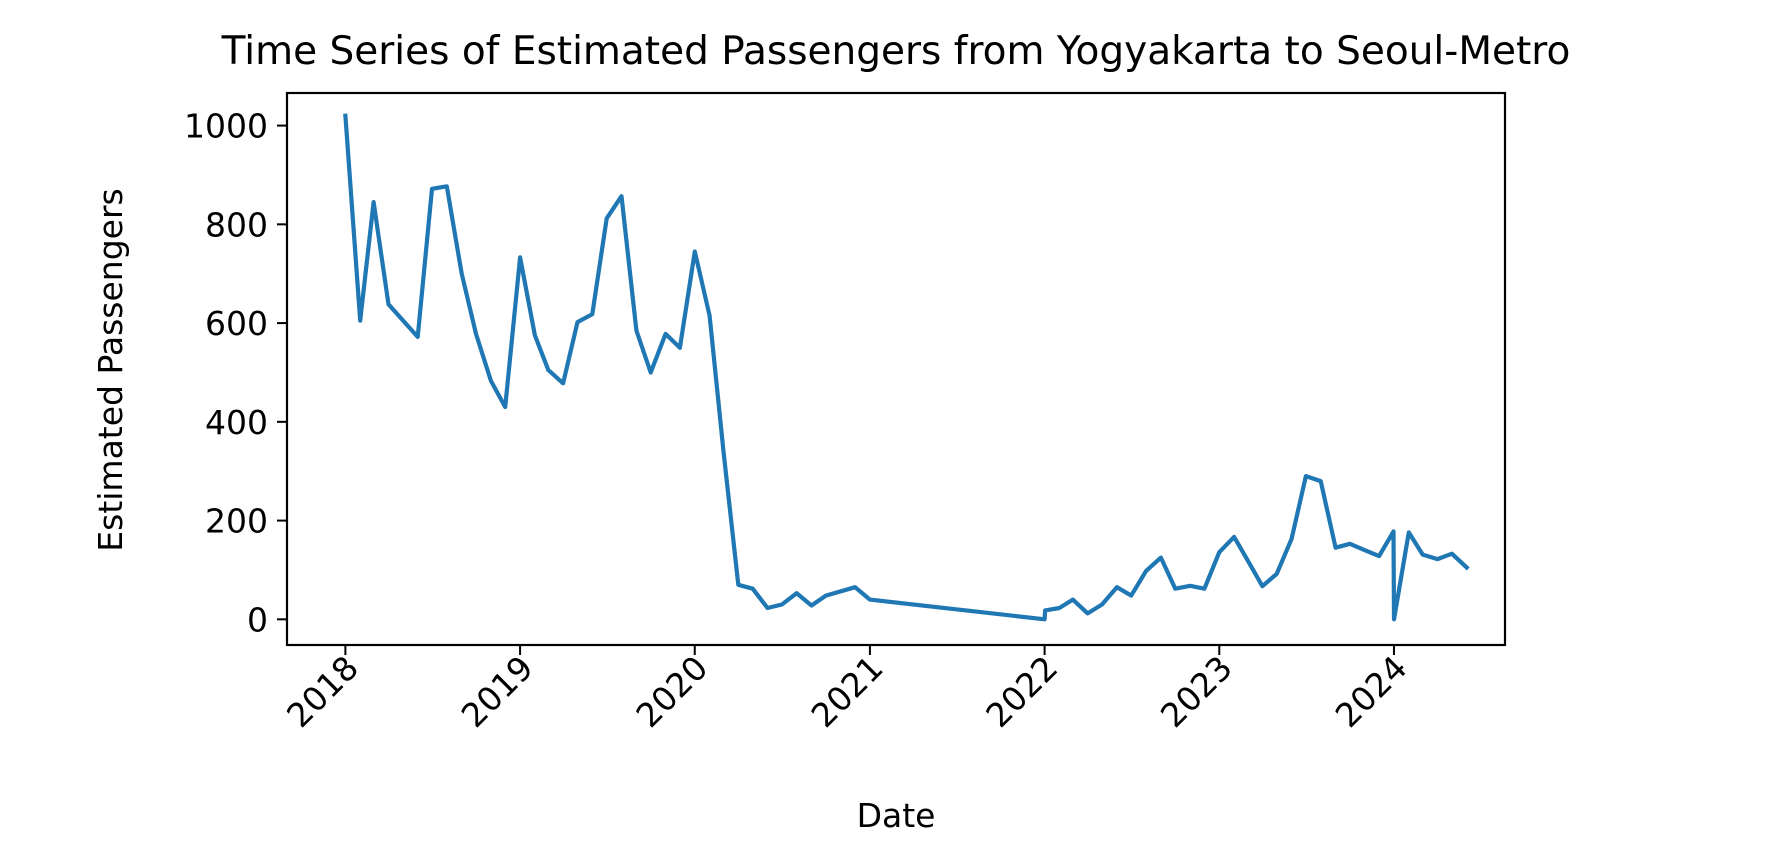 The width and height of the screenshot is (1790, 866). I want to click on y-tick-label: 600, so click(236, 323).